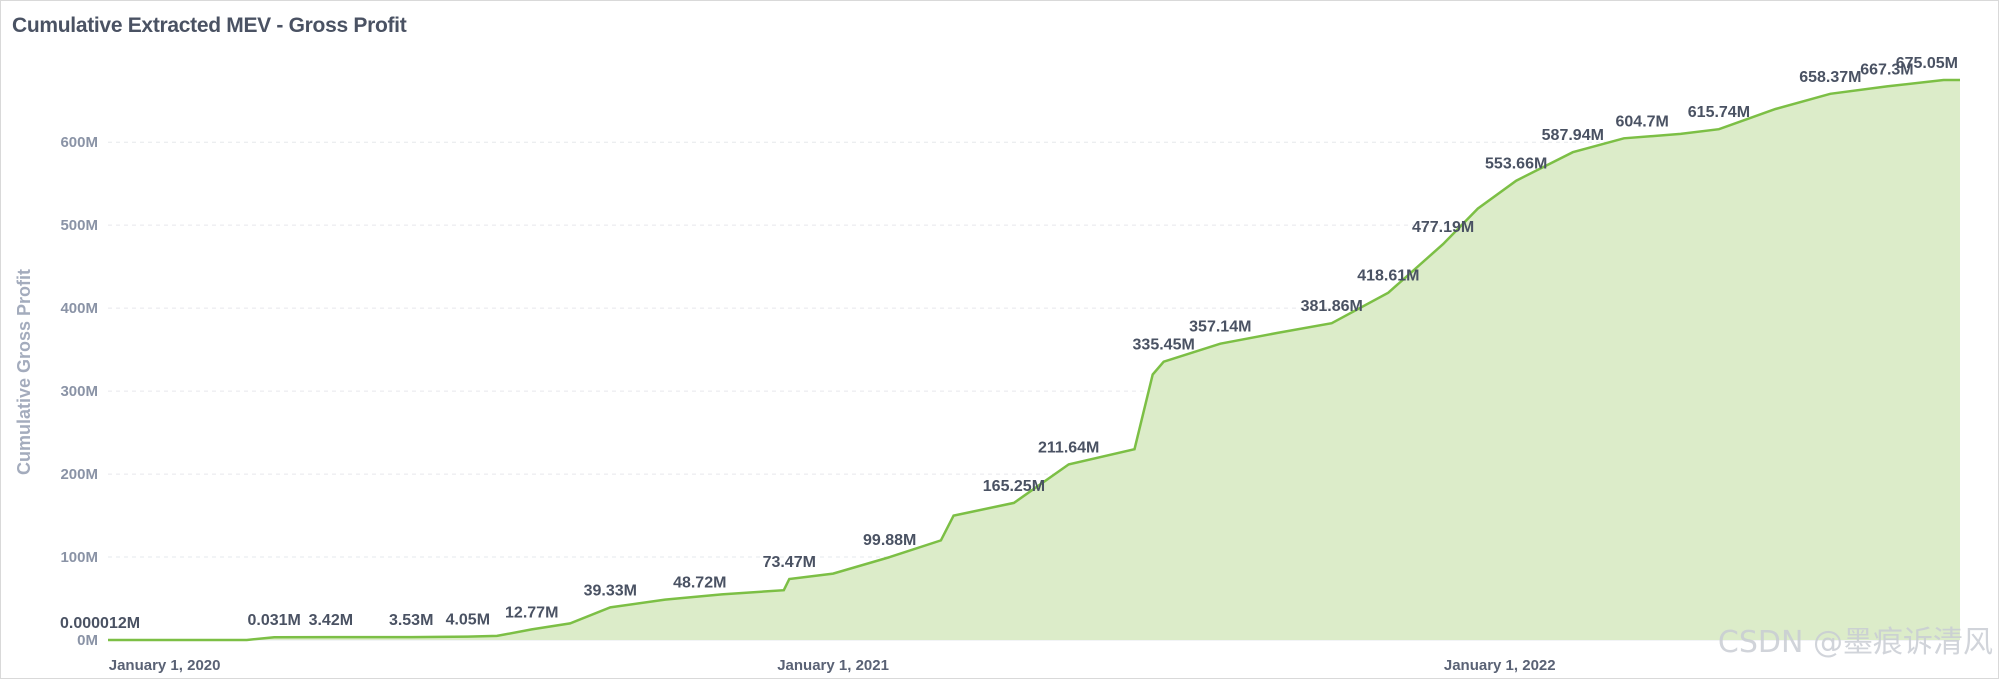  Describe the element at coordinates (699, 583) in the screenshot. I see `data-label: 48.72M` at that location.